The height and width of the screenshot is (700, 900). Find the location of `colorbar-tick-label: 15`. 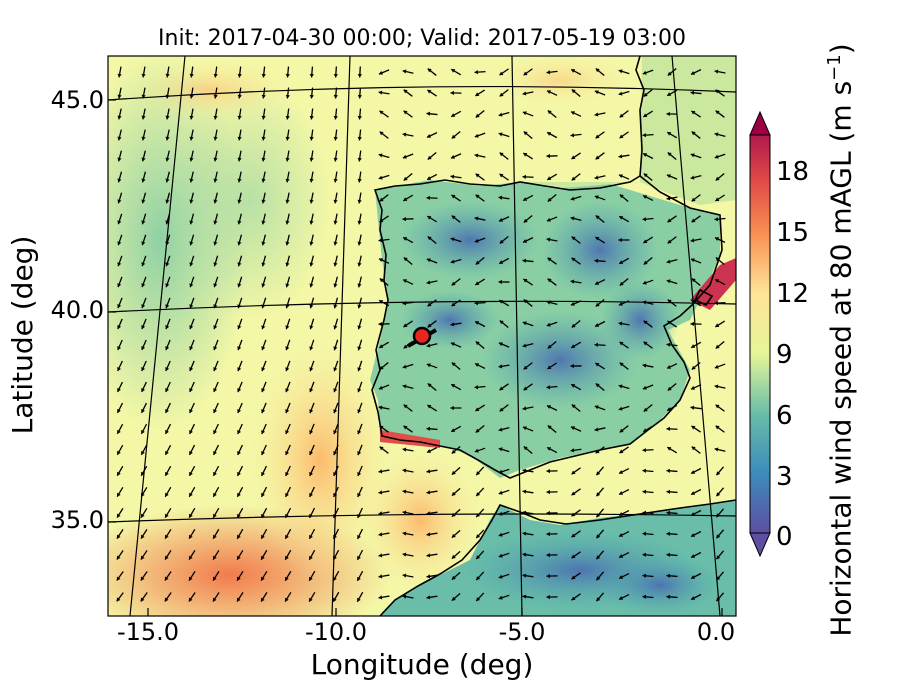

colorbar-tick-label: 15 is located at coordinates (793, 233).